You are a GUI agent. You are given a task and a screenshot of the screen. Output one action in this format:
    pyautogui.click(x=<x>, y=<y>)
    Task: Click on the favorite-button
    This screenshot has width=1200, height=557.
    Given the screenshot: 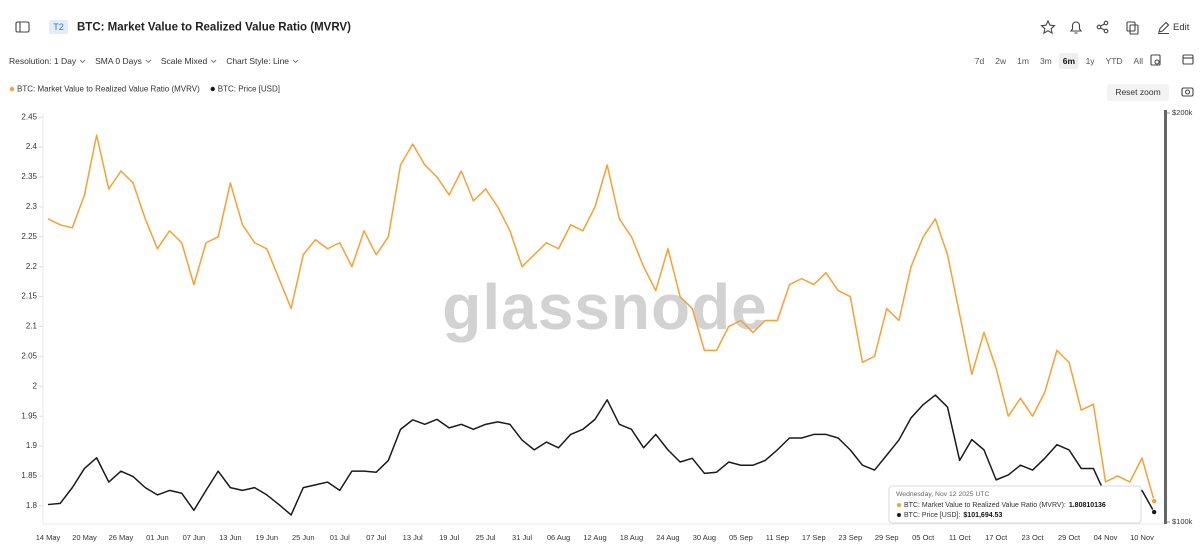 What is the action you would take?
    pyautogui.click(x=1048, y=27)
    